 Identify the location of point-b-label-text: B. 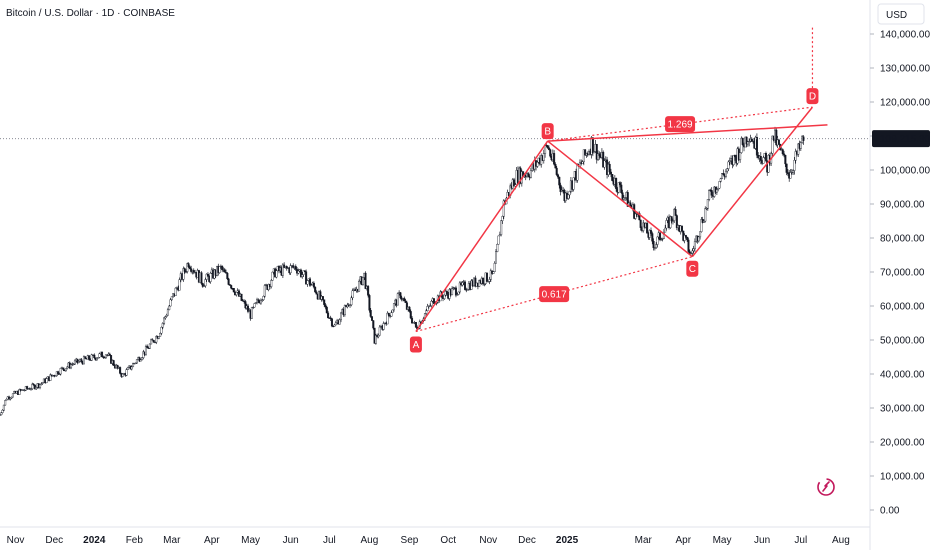
(547, 132).